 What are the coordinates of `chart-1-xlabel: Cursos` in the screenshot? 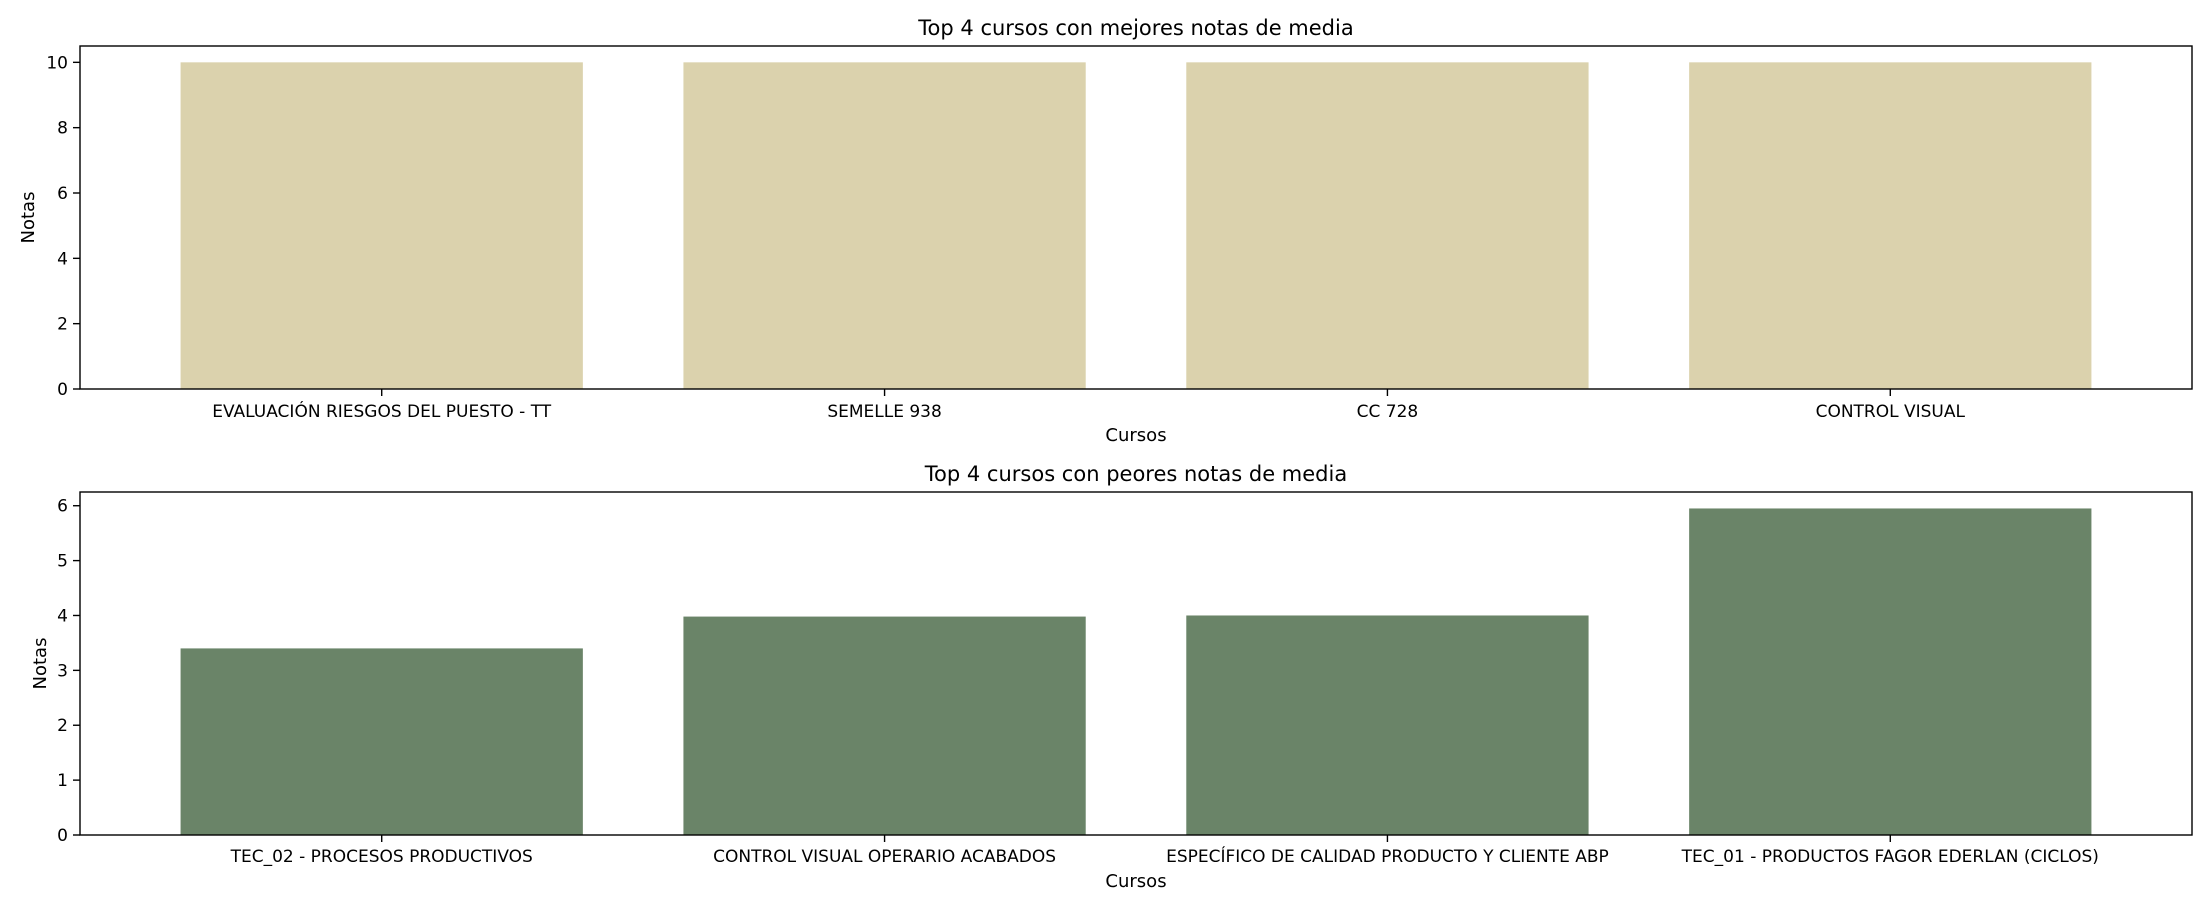 It's located at (1135, 881).